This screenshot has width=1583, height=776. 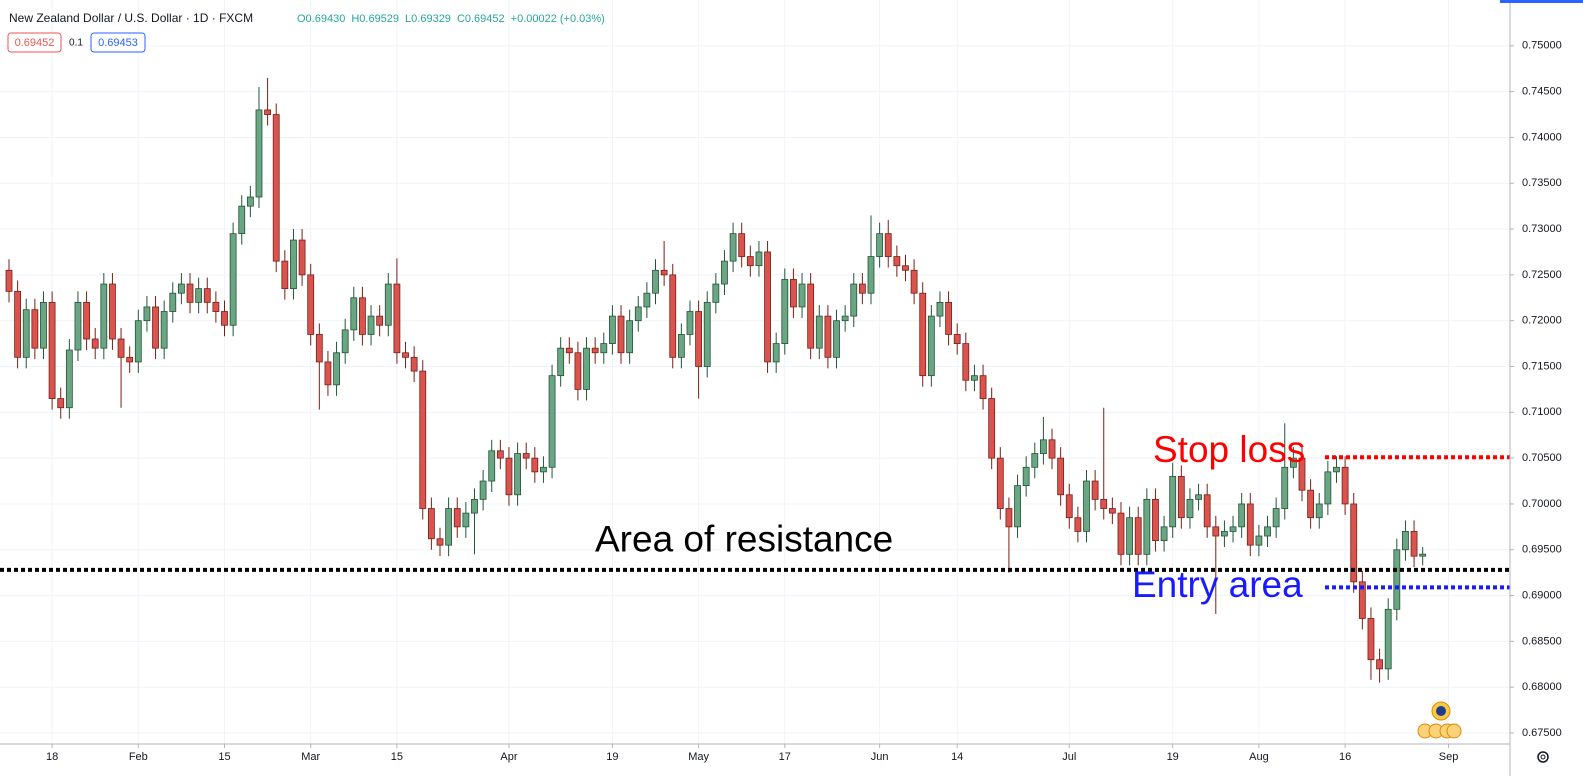 What do you see at coordinates (224, 757) in the screenshot?
I see `x-tick-label: 15` at bounding box center [224, 757].